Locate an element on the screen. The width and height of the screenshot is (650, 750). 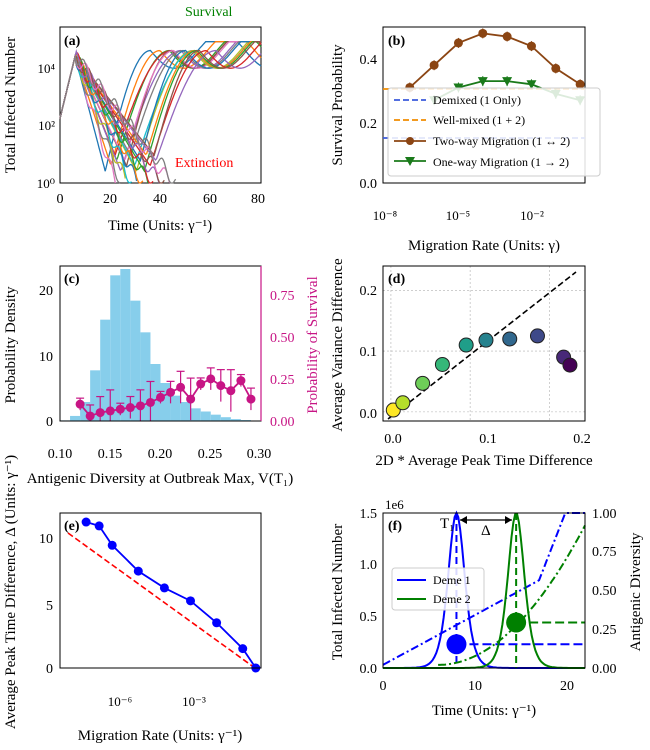
xtick: 0.1 is located at coordinates (488, 439).